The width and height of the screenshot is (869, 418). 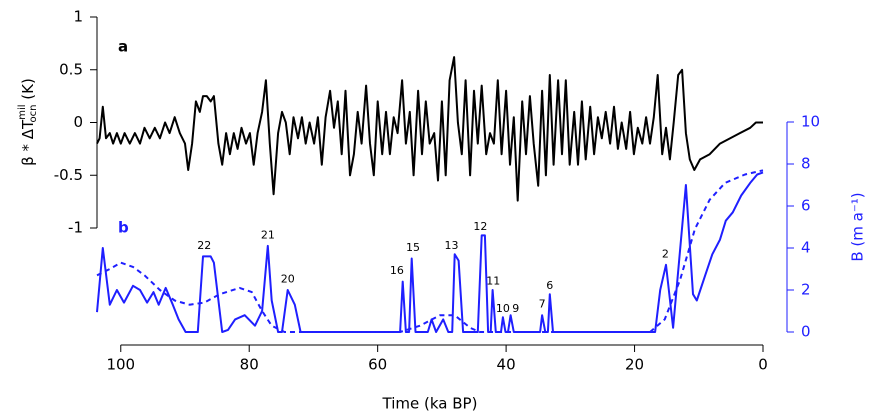 I want to click on y-label-sup: mil, so click(x=22, y=111).